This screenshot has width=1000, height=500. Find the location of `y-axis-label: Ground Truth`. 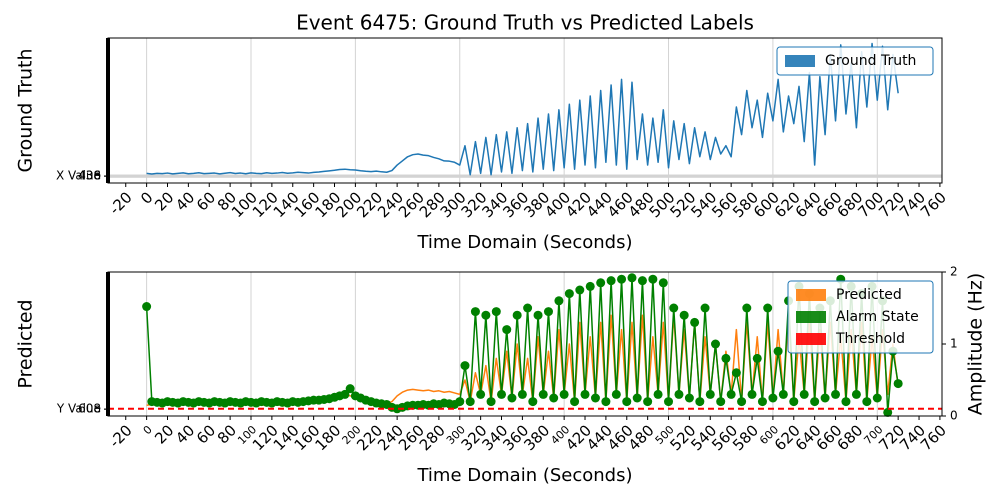

y-axis-label: Ground Truth is located at coordinates (26, 110).